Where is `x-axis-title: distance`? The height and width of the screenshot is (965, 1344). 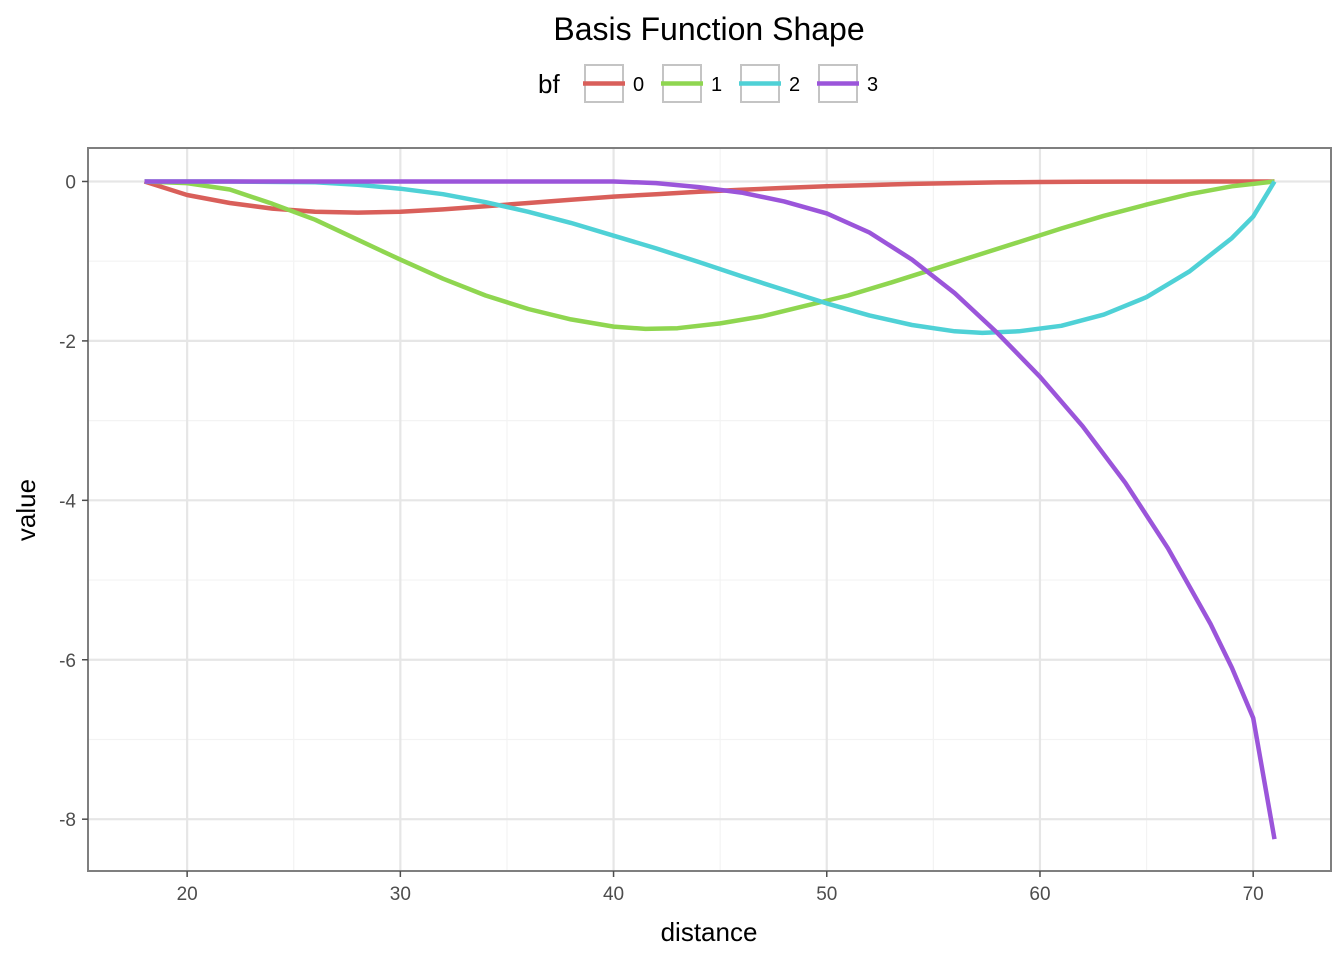 x-axis-title: distance is located at coordinates (709, 932).